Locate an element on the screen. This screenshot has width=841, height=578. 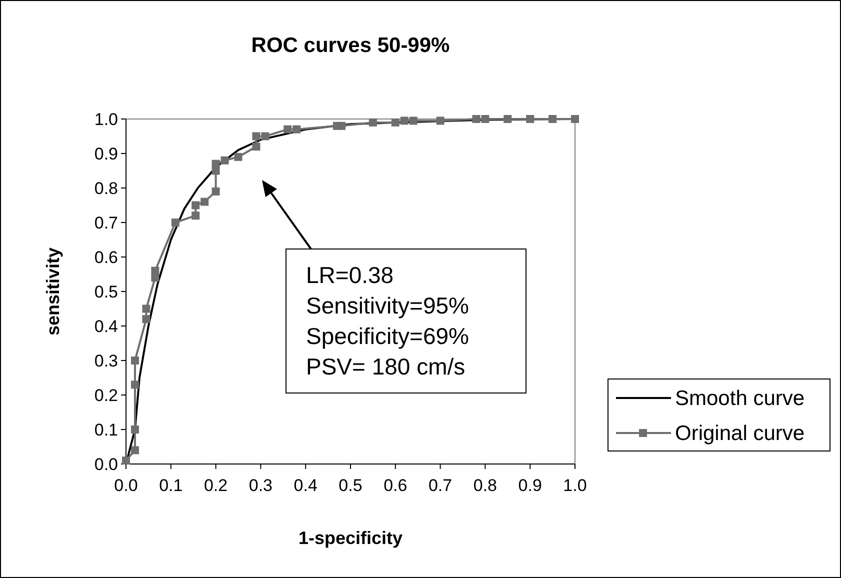
y-tick-label: 0.1 is located at coordinates (106, 430).